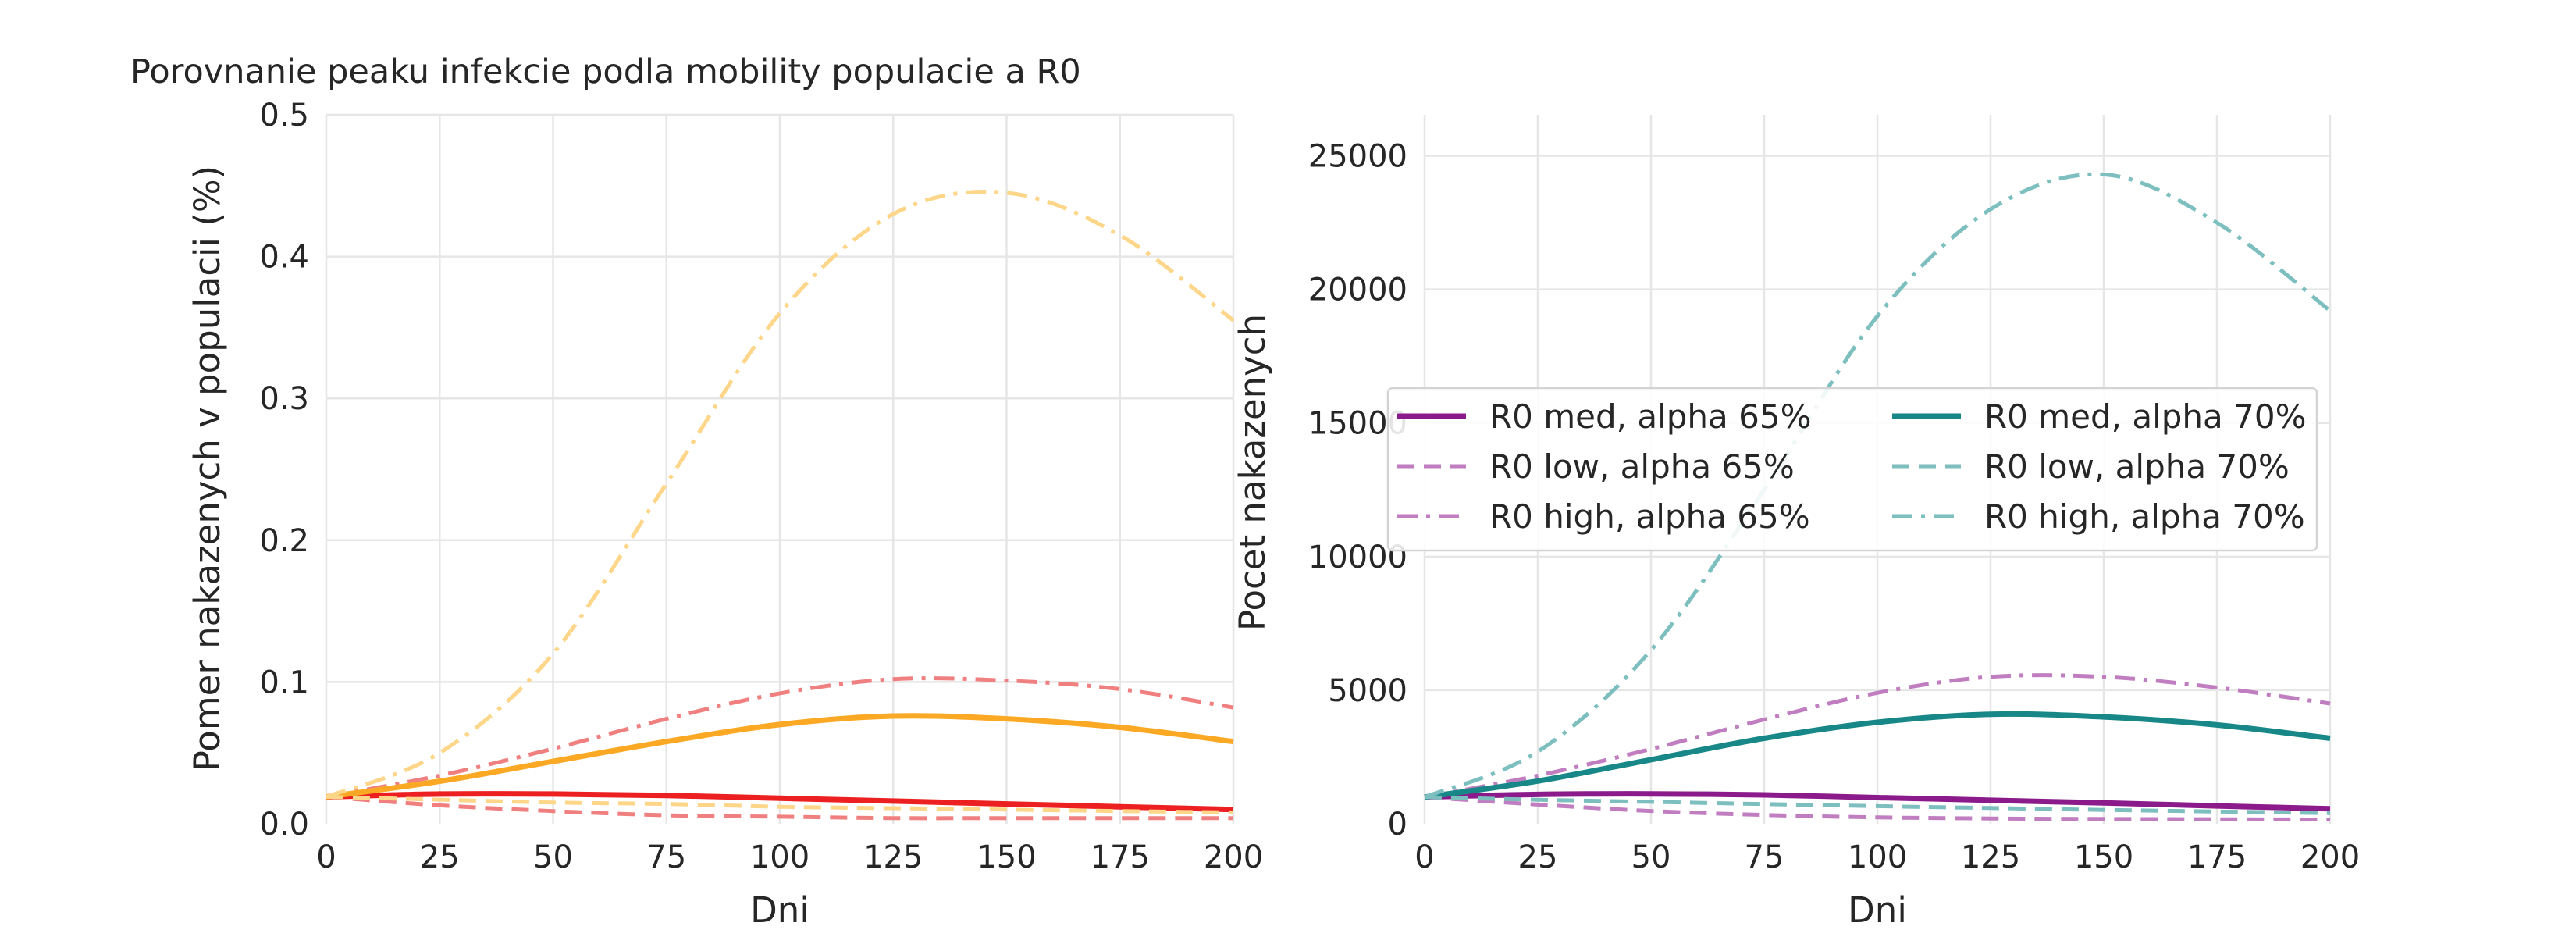 This screenshot has height=937, width=2576. I want to click on left-y-ticks: 0.0 0.1 0.2 0.3 0.4 0.5, so click(284, 470).